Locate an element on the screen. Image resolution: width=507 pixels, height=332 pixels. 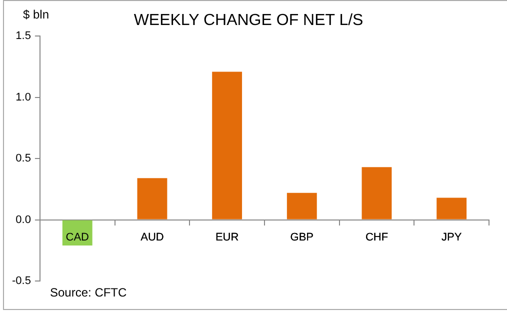
y-tick-label: 0.5 is located at coordinates (23, 158).